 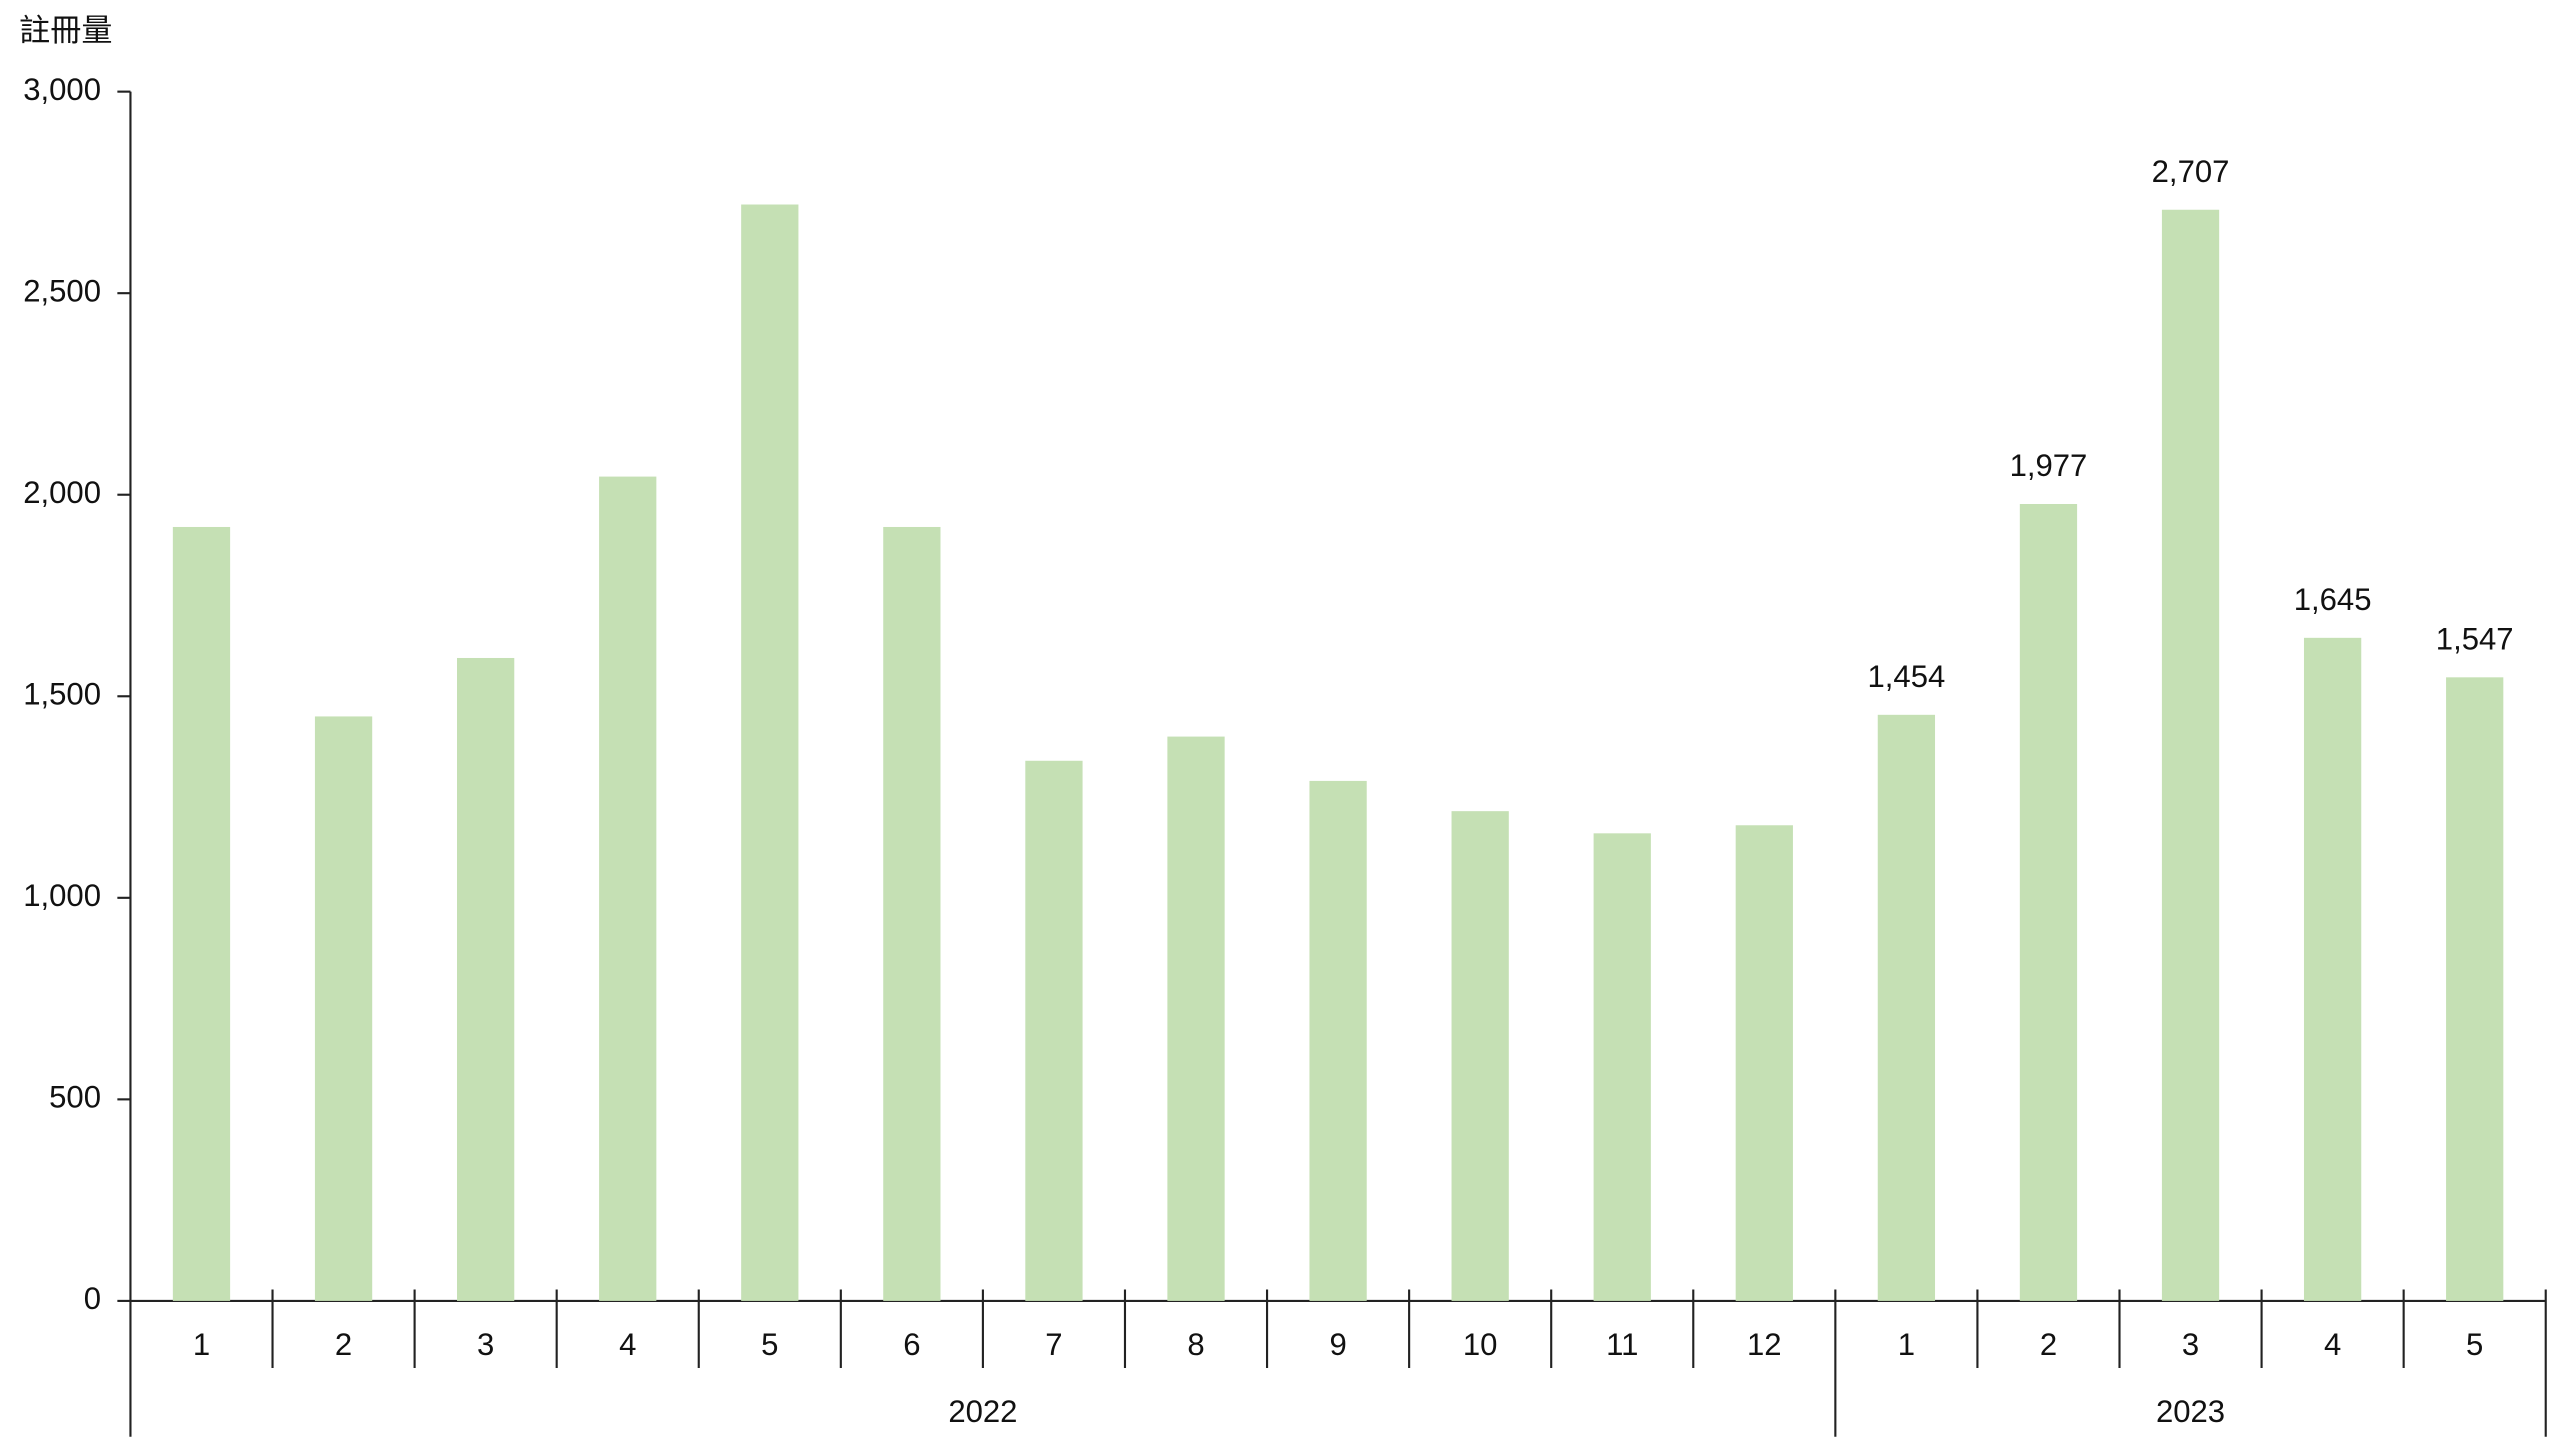 What do you see at coordinates (1480, 1344) in the screenshot?
I see `x-tick-label: 10` at bounding box center [1480, 1344].